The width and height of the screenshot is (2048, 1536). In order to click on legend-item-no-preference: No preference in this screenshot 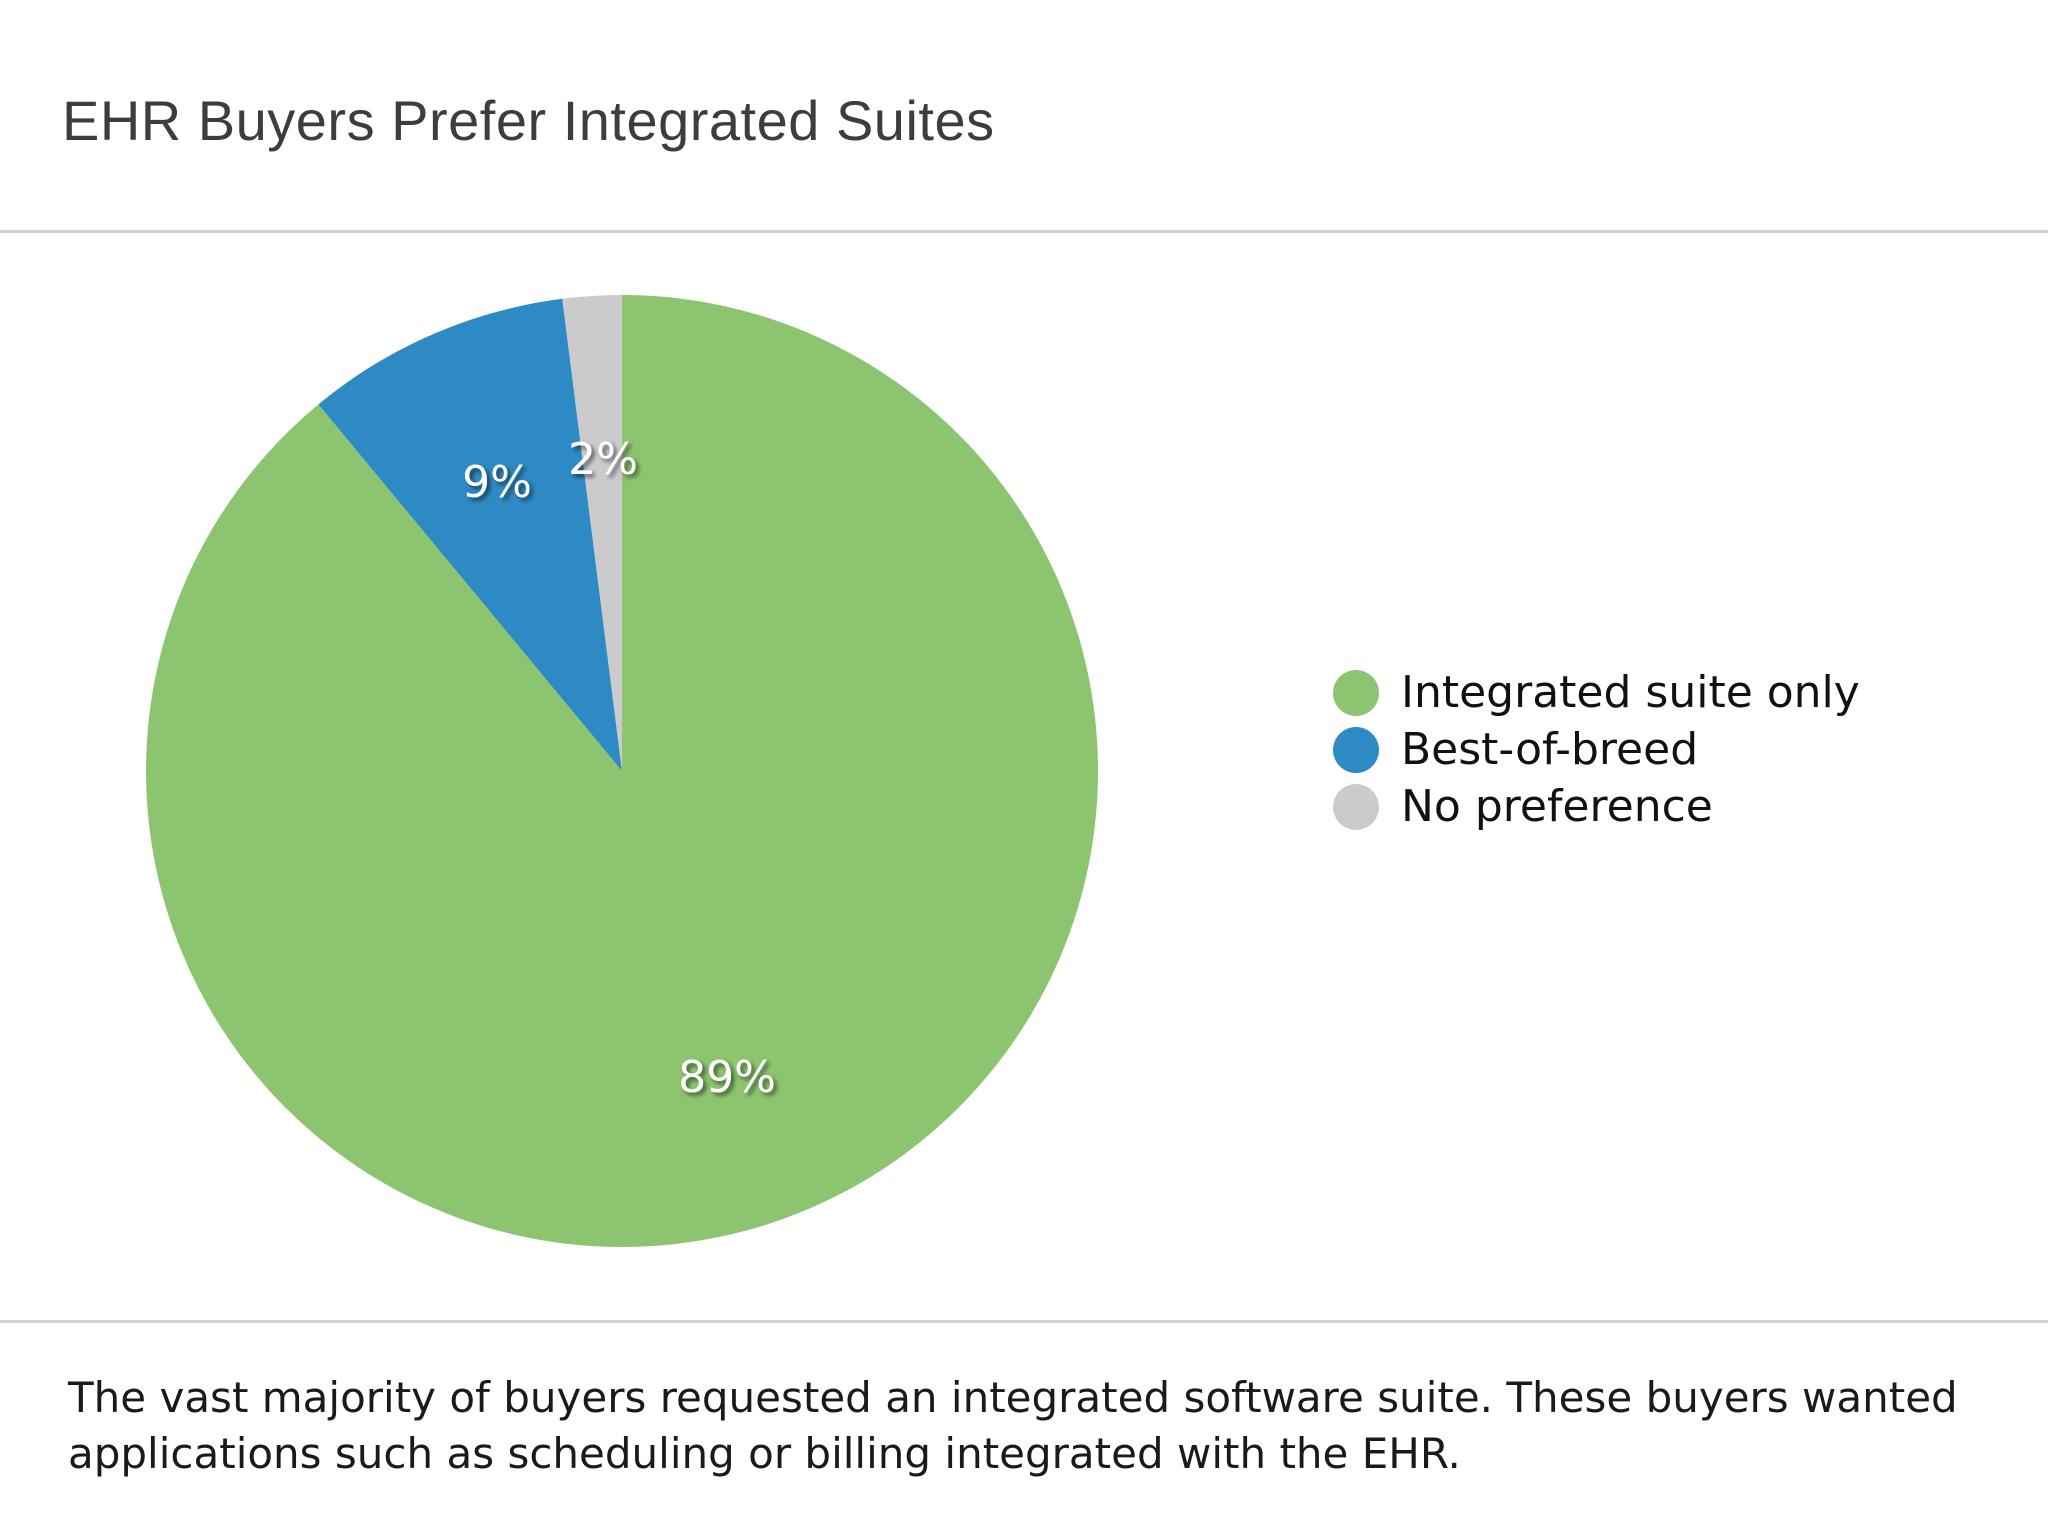, I will do `click(1596, 806)`.